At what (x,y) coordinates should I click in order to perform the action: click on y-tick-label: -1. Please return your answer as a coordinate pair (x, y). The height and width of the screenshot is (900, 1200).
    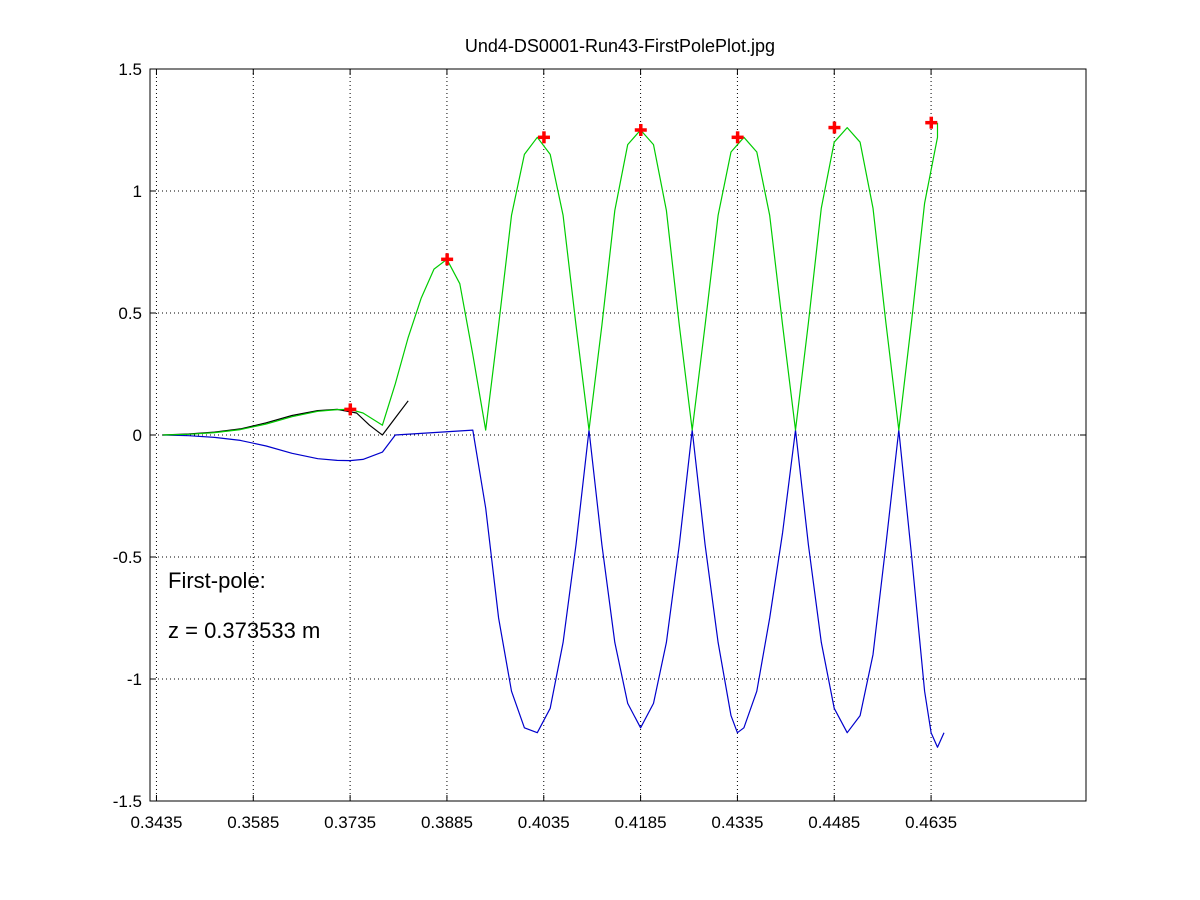
    Looking at the image, I should click on (134, 679).